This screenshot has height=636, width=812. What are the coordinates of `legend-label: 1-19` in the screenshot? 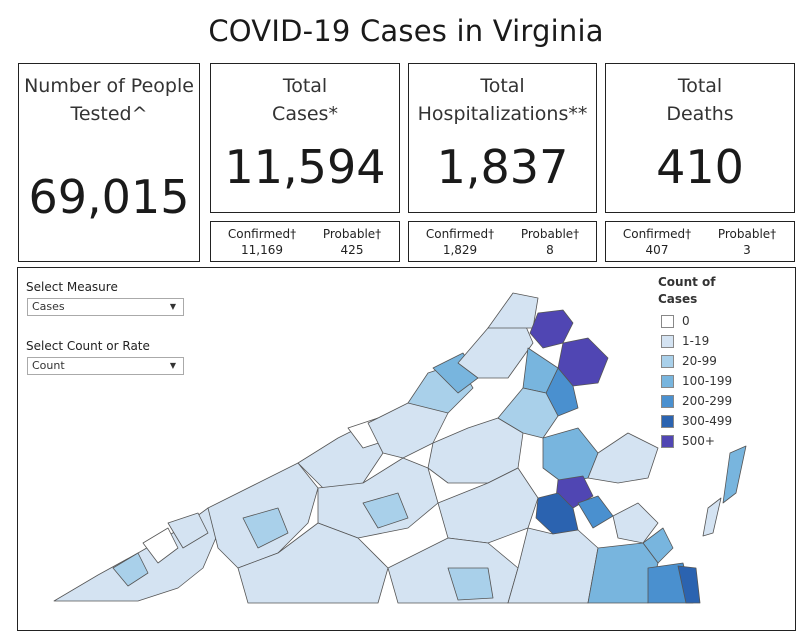 It's located at (696, 341).